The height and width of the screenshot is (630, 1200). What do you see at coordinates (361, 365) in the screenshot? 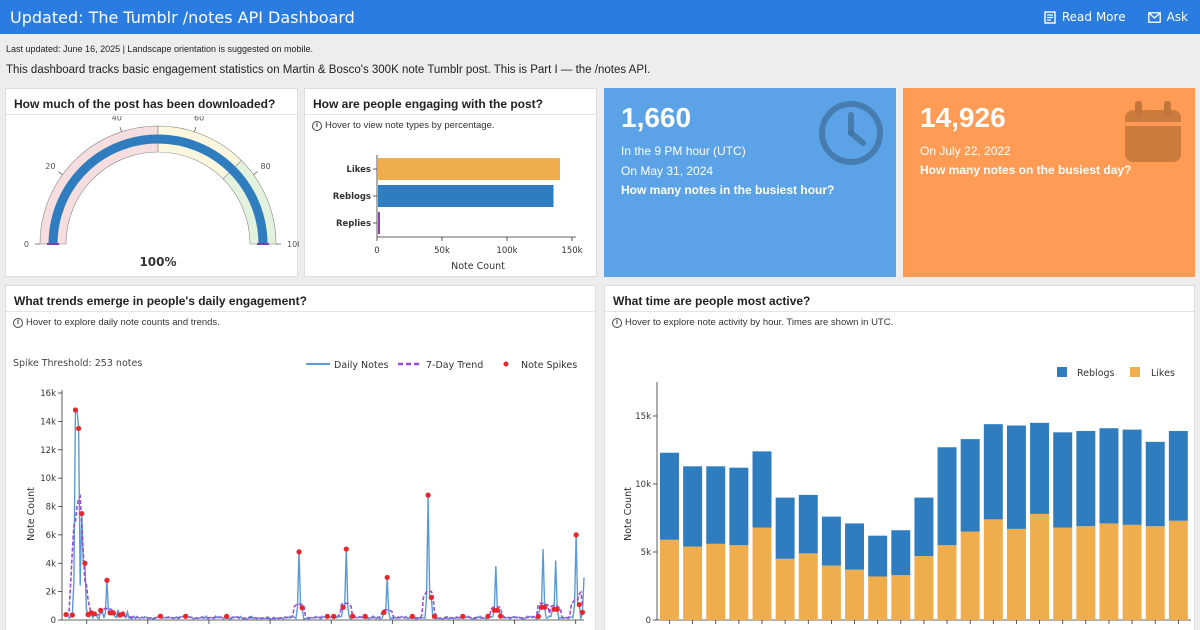
I see `legend-daily-notes: Daily Notes` at bounding box center [361, 365].